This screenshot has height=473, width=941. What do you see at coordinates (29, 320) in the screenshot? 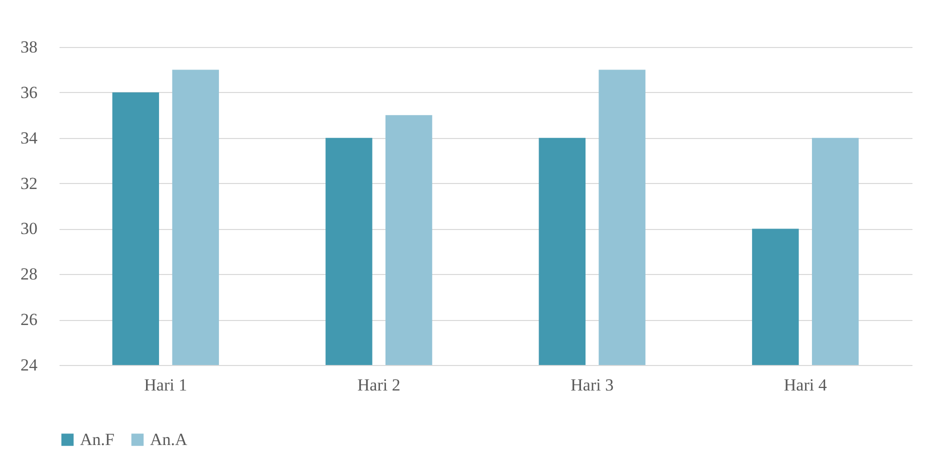
I see `y-tick-label: 26` at bounding box center [29, 320].